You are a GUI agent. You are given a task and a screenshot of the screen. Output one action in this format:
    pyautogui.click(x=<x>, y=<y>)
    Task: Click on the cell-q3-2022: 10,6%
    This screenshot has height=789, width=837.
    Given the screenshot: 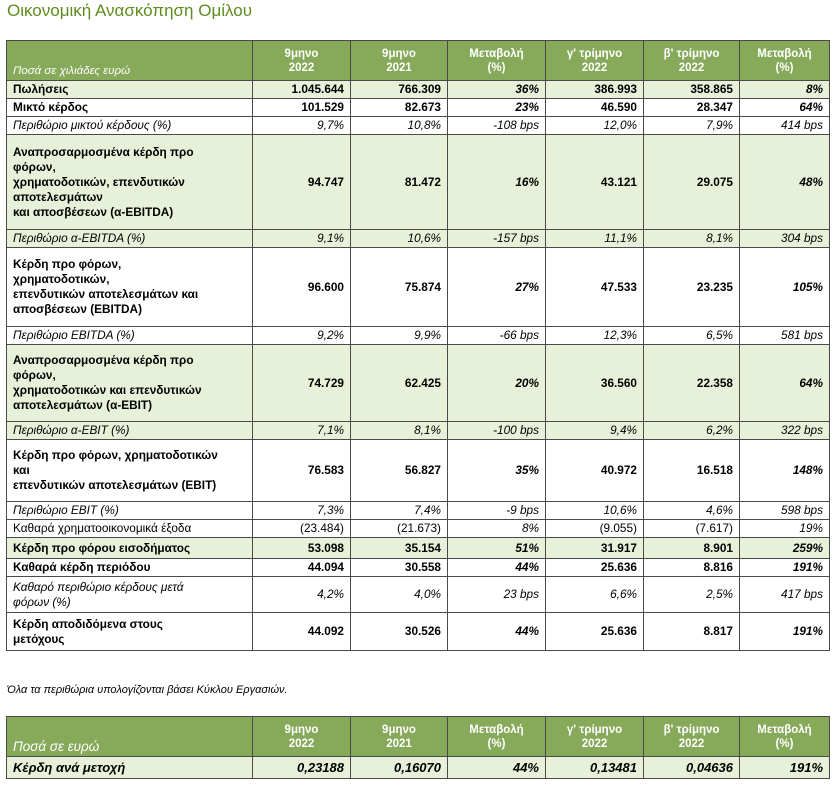 What is the action you would take?
    pyautogui.click(x=594, y=510)
    